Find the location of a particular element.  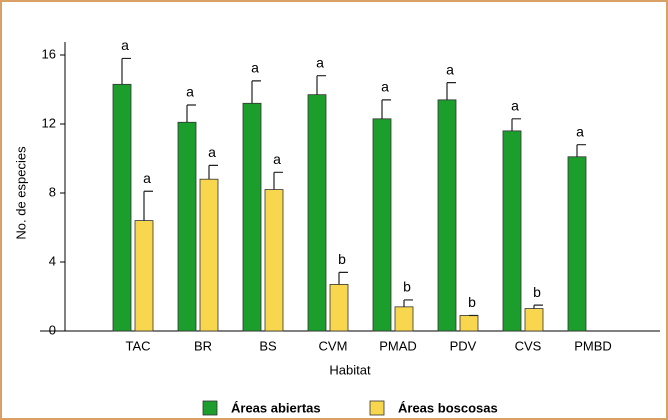

x-tick-label: CVM is located at coordinates (333, 345).